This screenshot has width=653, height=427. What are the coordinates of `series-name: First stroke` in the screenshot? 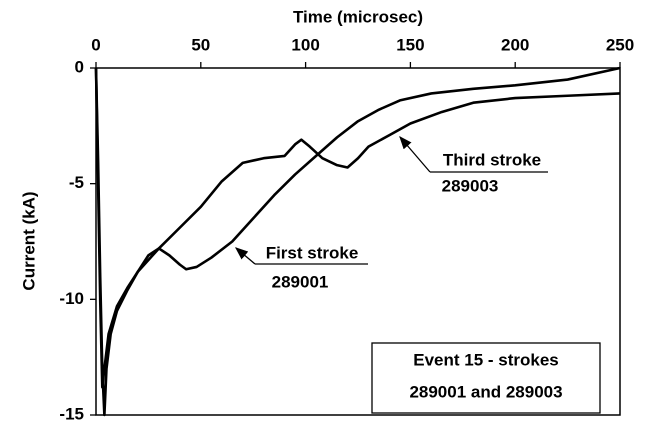 It's located at (312, 252).